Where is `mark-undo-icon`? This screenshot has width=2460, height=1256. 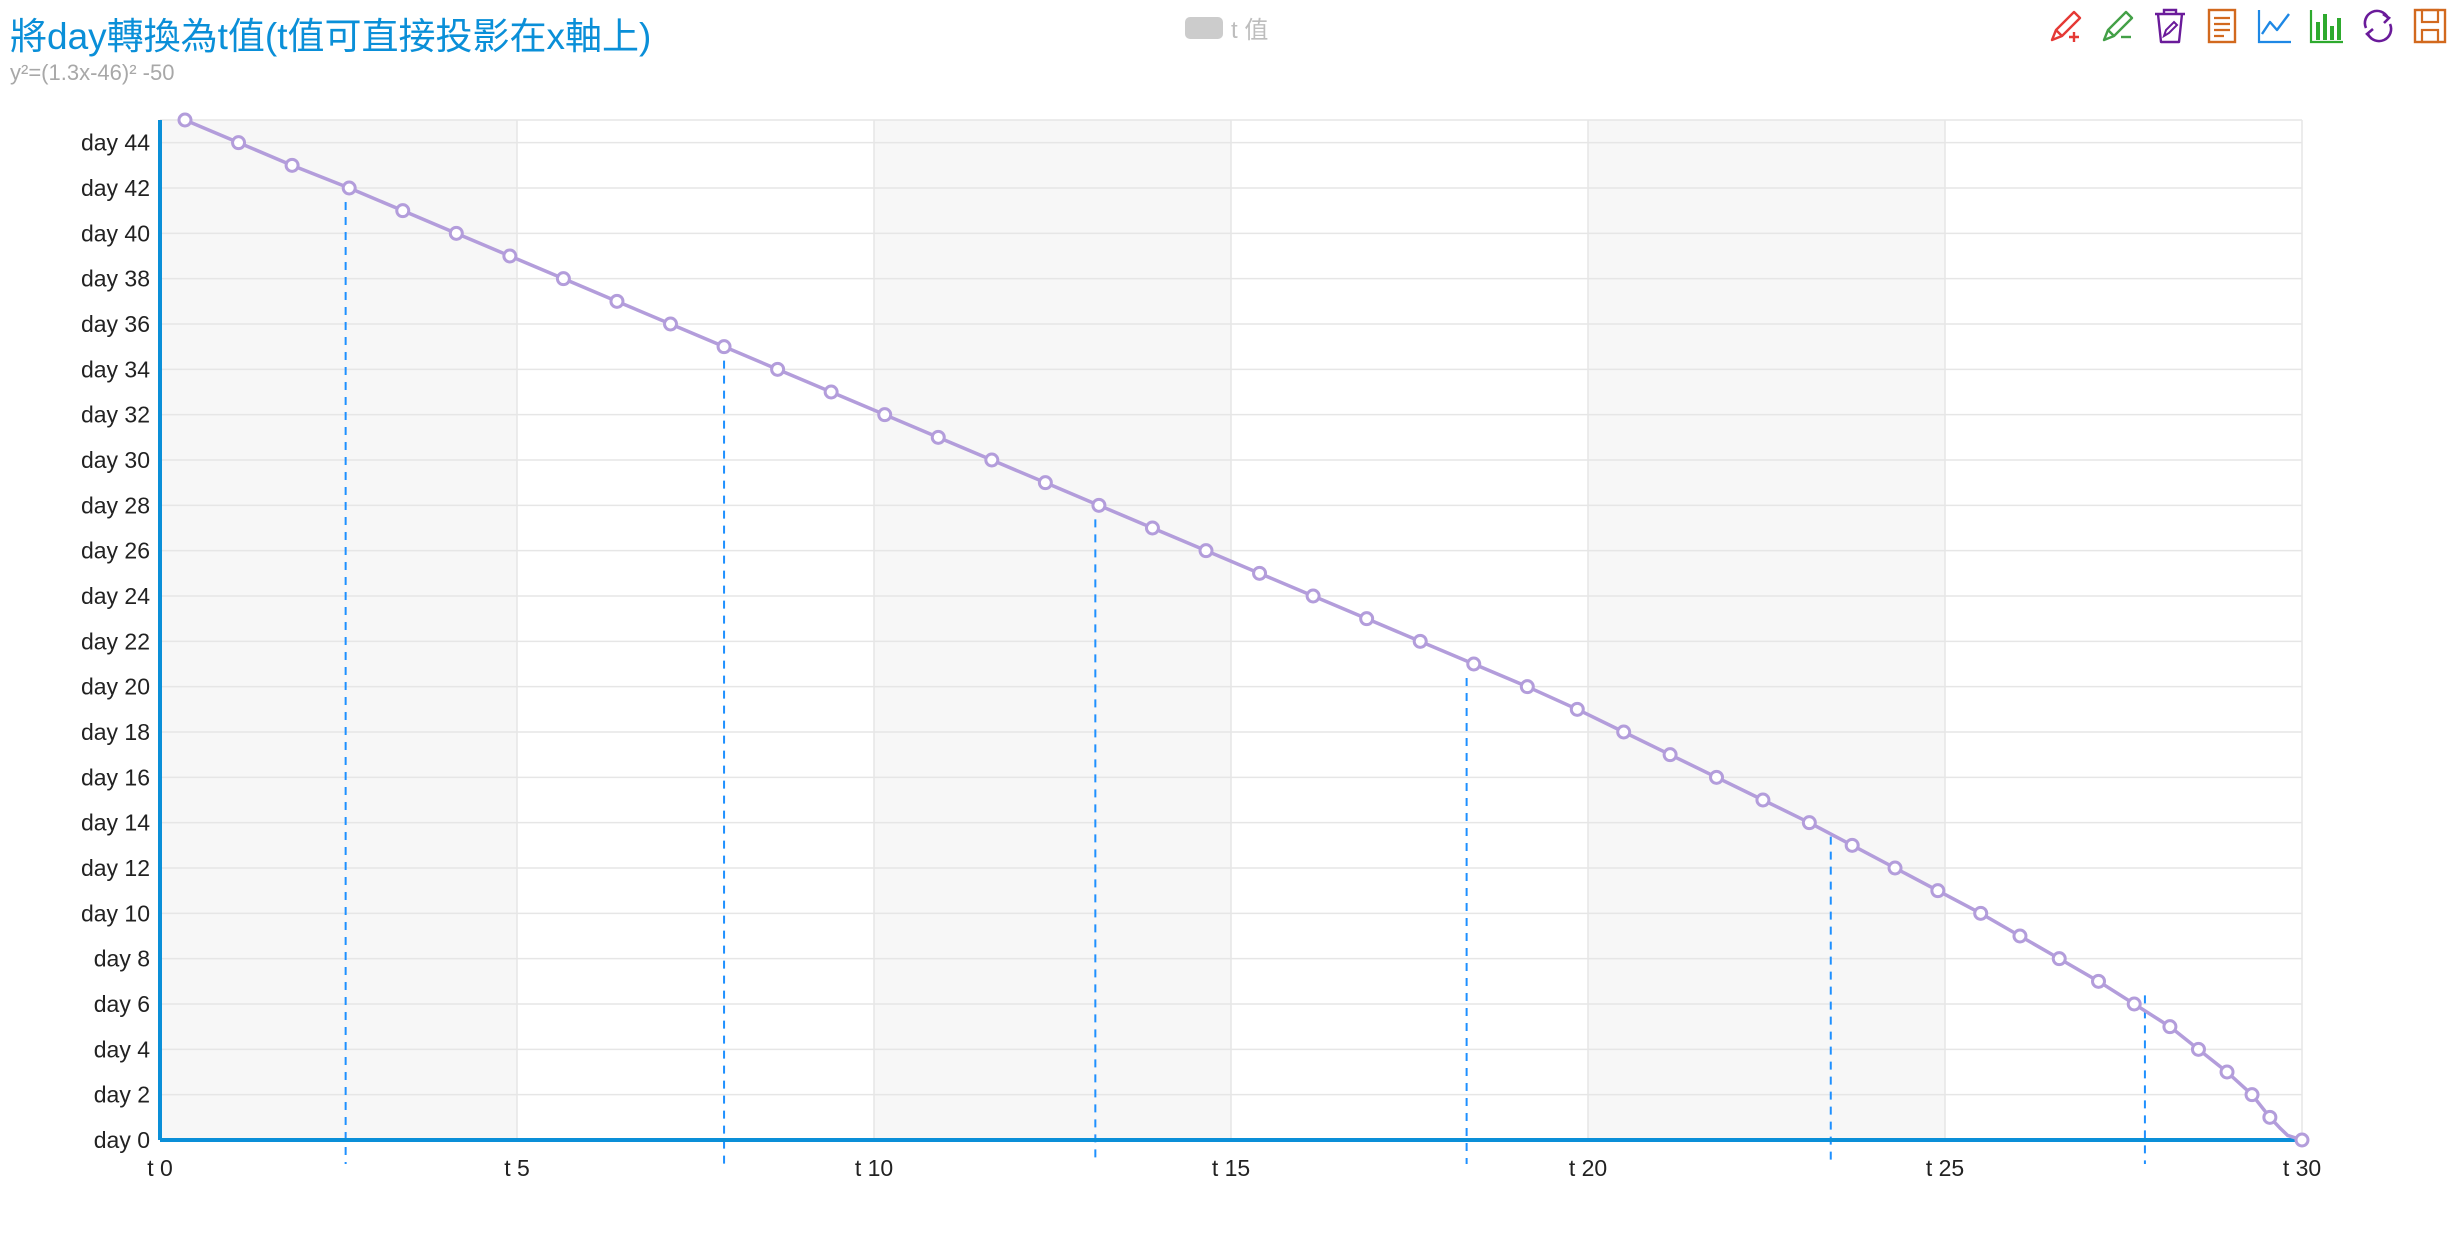 mark-undo-icon is located at coordinates (2118, 26).